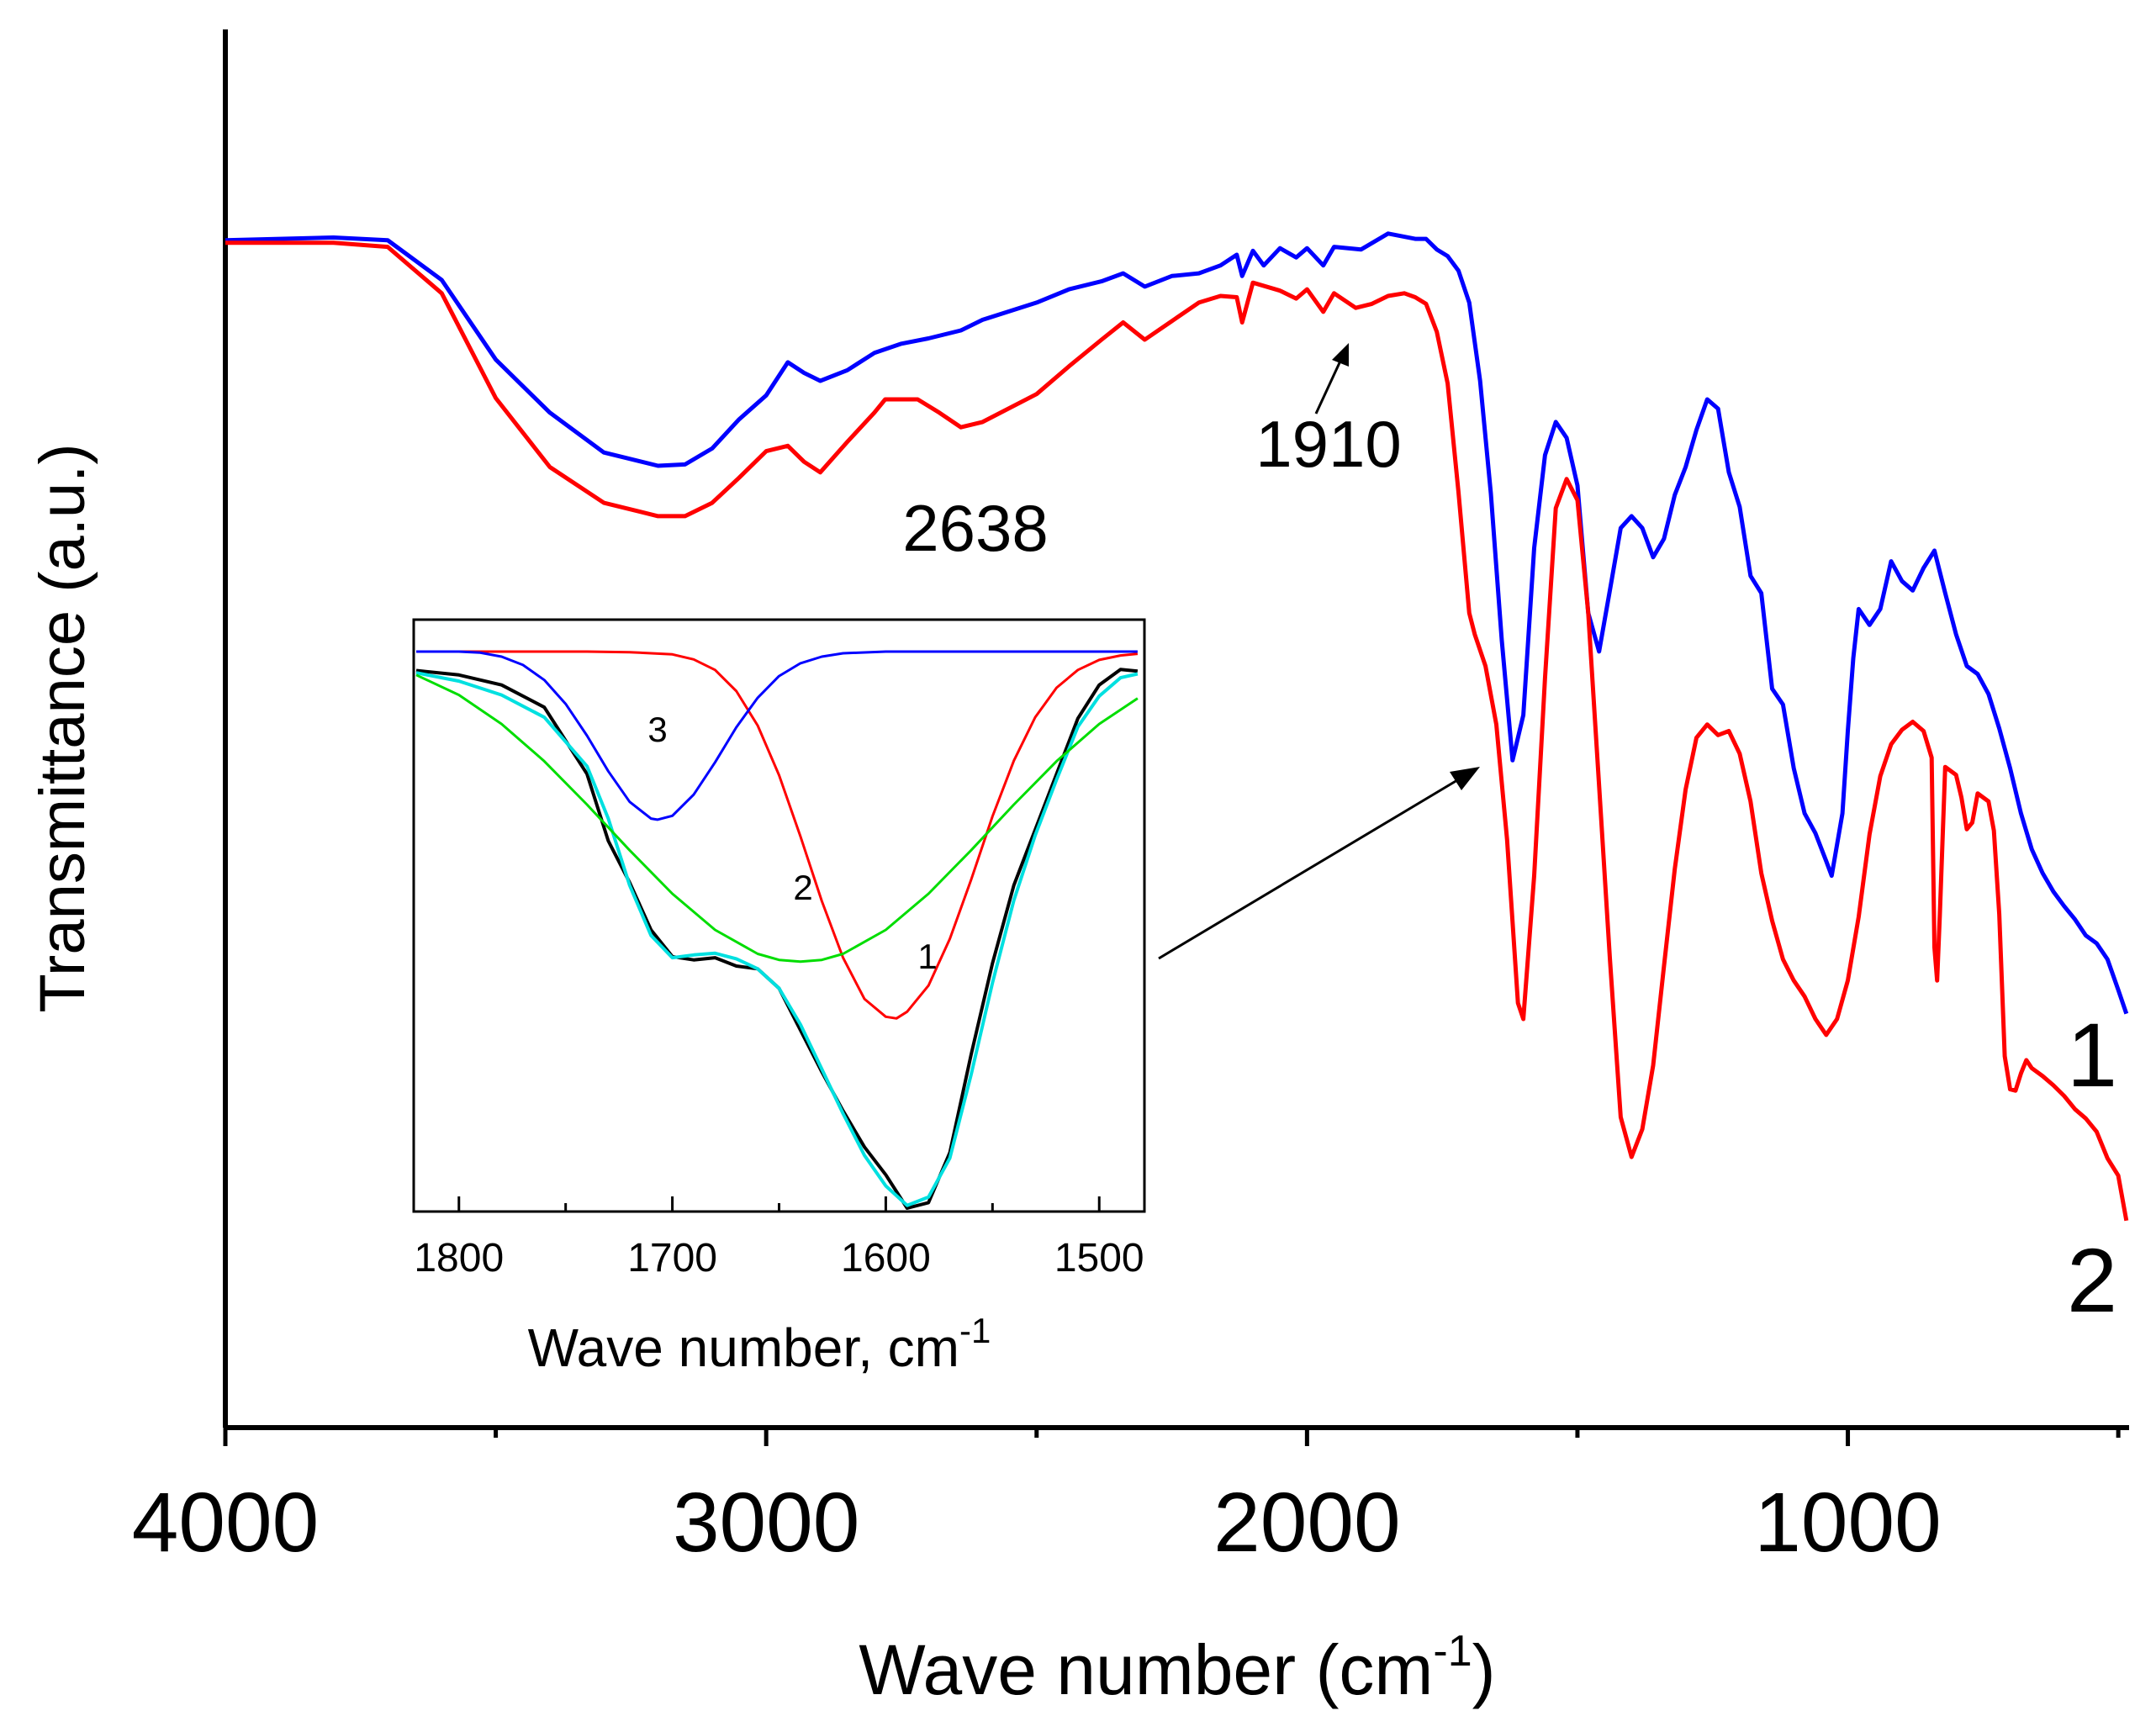 This screenshot has width=2156, height=1716. I want to click on inset-series-group, so click(777, 930).